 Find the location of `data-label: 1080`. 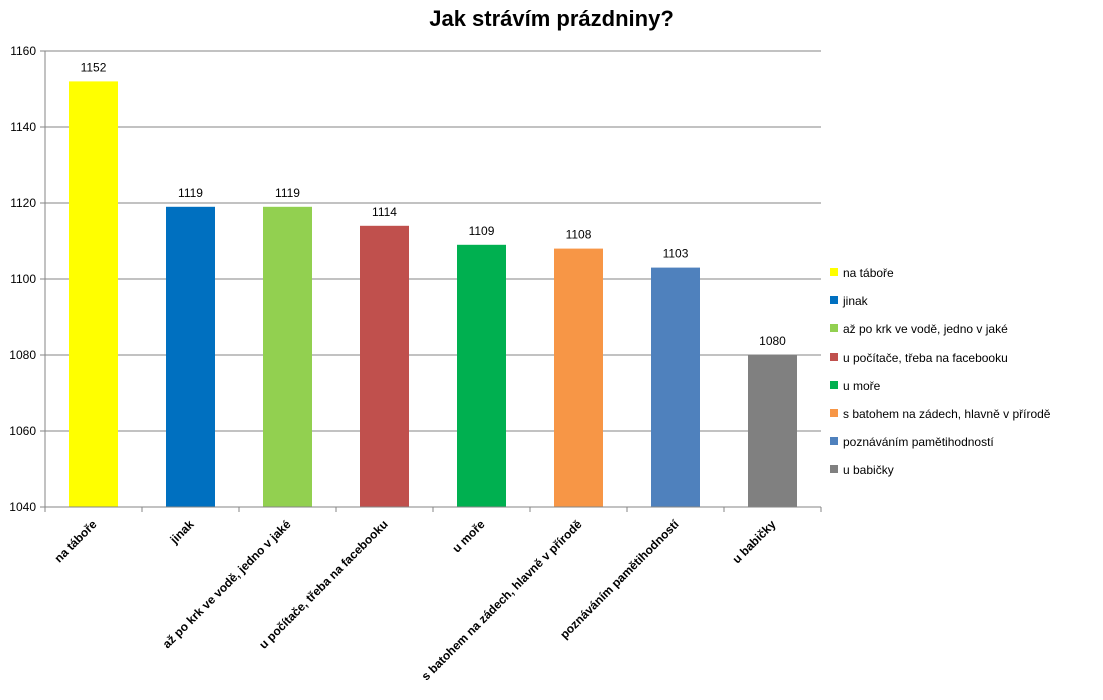

data-label: 1080 is located at coordinates (772, 341).